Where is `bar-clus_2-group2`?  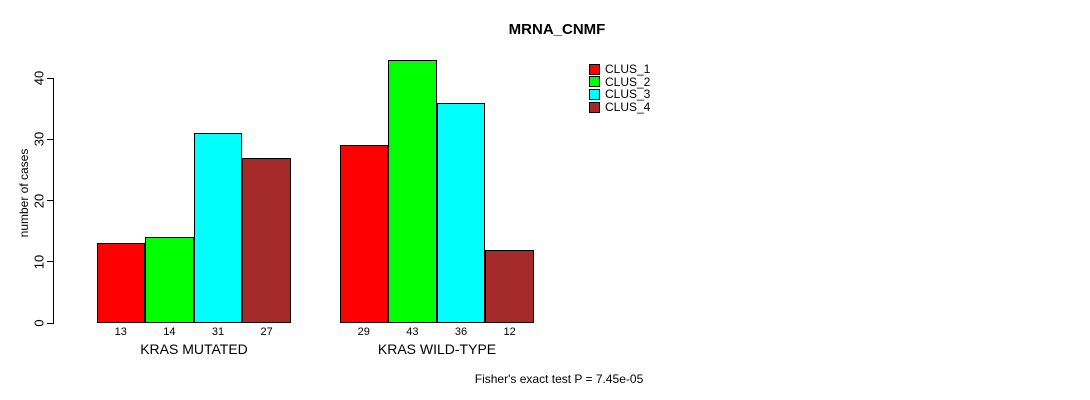 bar-clus_2-group2 is located at coordinates (412, 191).